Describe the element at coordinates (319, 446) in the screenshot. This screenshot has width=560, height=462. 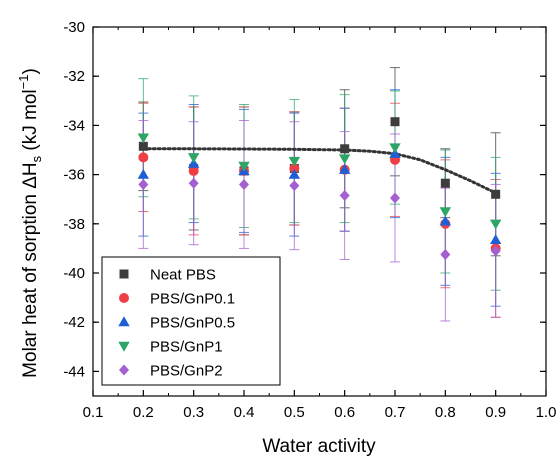
I see `x-axis-title: Water activity` at that location.